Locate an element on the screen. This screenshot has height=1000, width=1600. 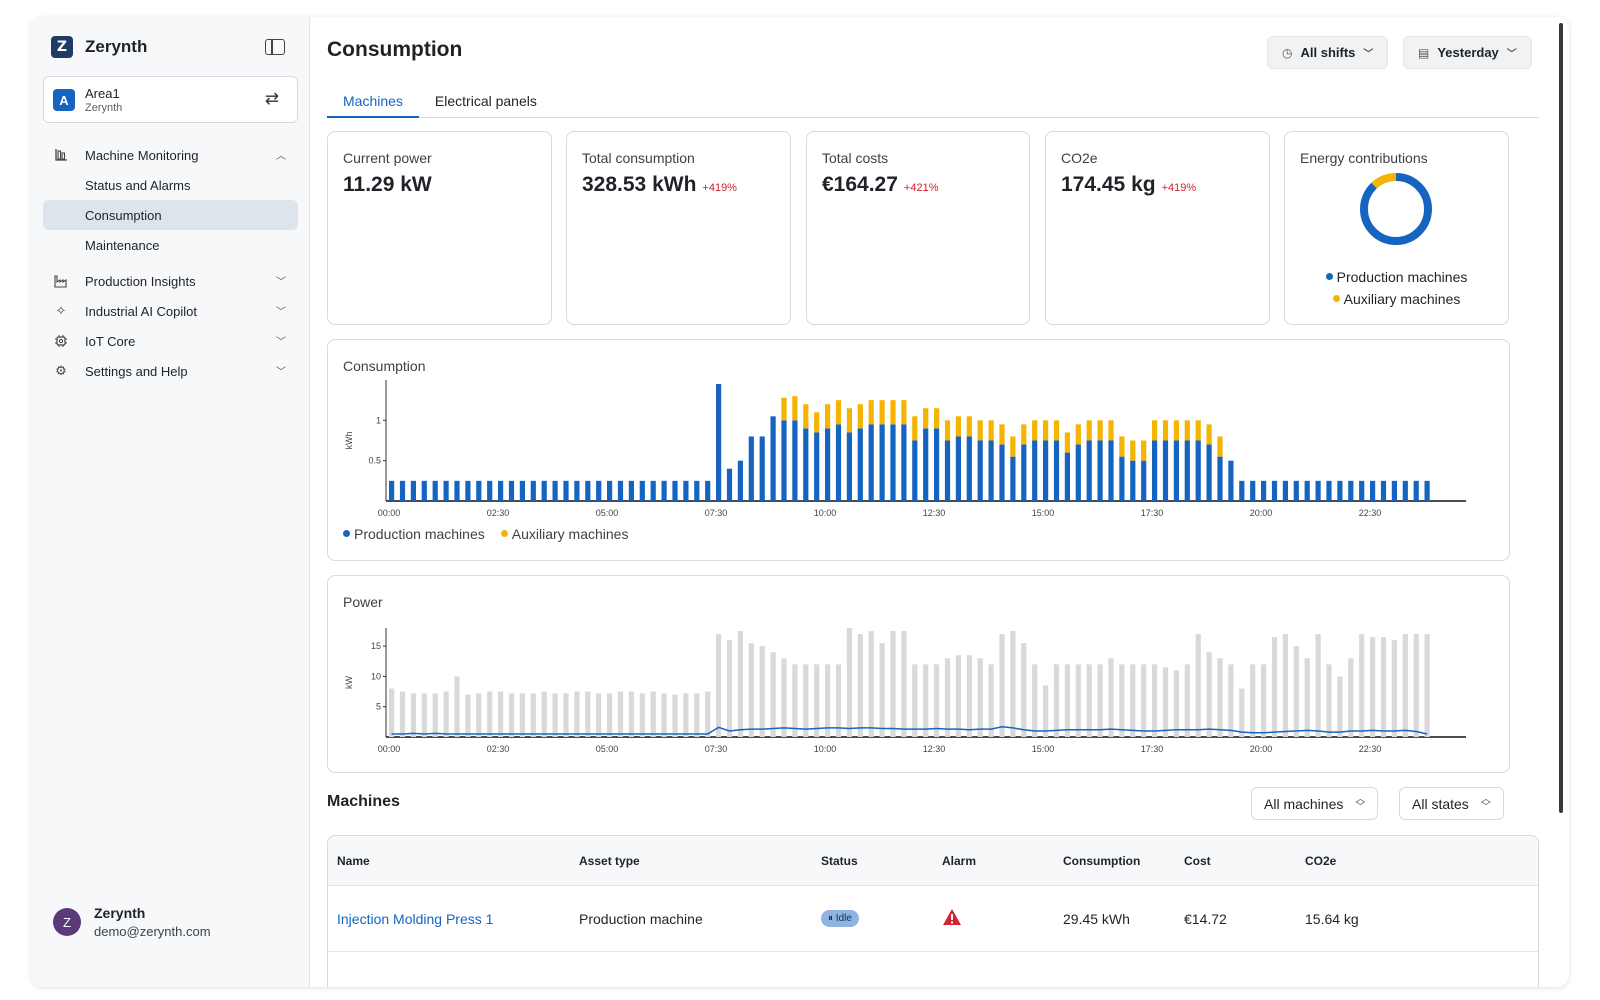
kpi-card-current-power: Current power 11.29 kW is located at coordinates (439, 228).